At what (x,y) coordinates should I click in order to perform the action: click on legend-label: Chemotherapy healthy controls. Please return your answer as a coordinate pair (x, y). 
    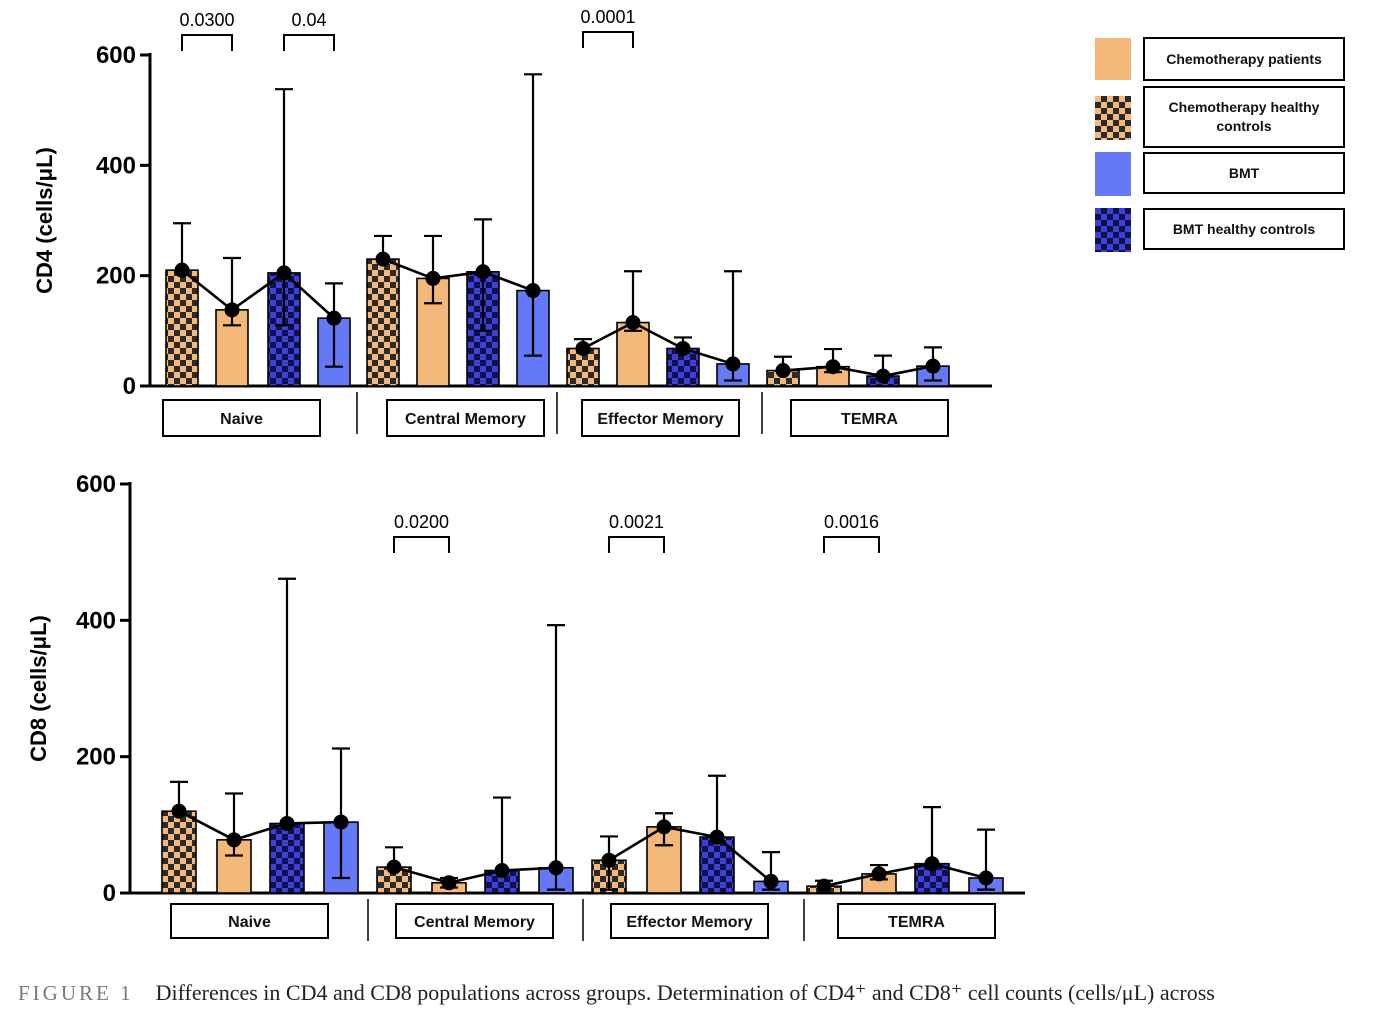
    Looking at the image, I should click on (1244, 117).